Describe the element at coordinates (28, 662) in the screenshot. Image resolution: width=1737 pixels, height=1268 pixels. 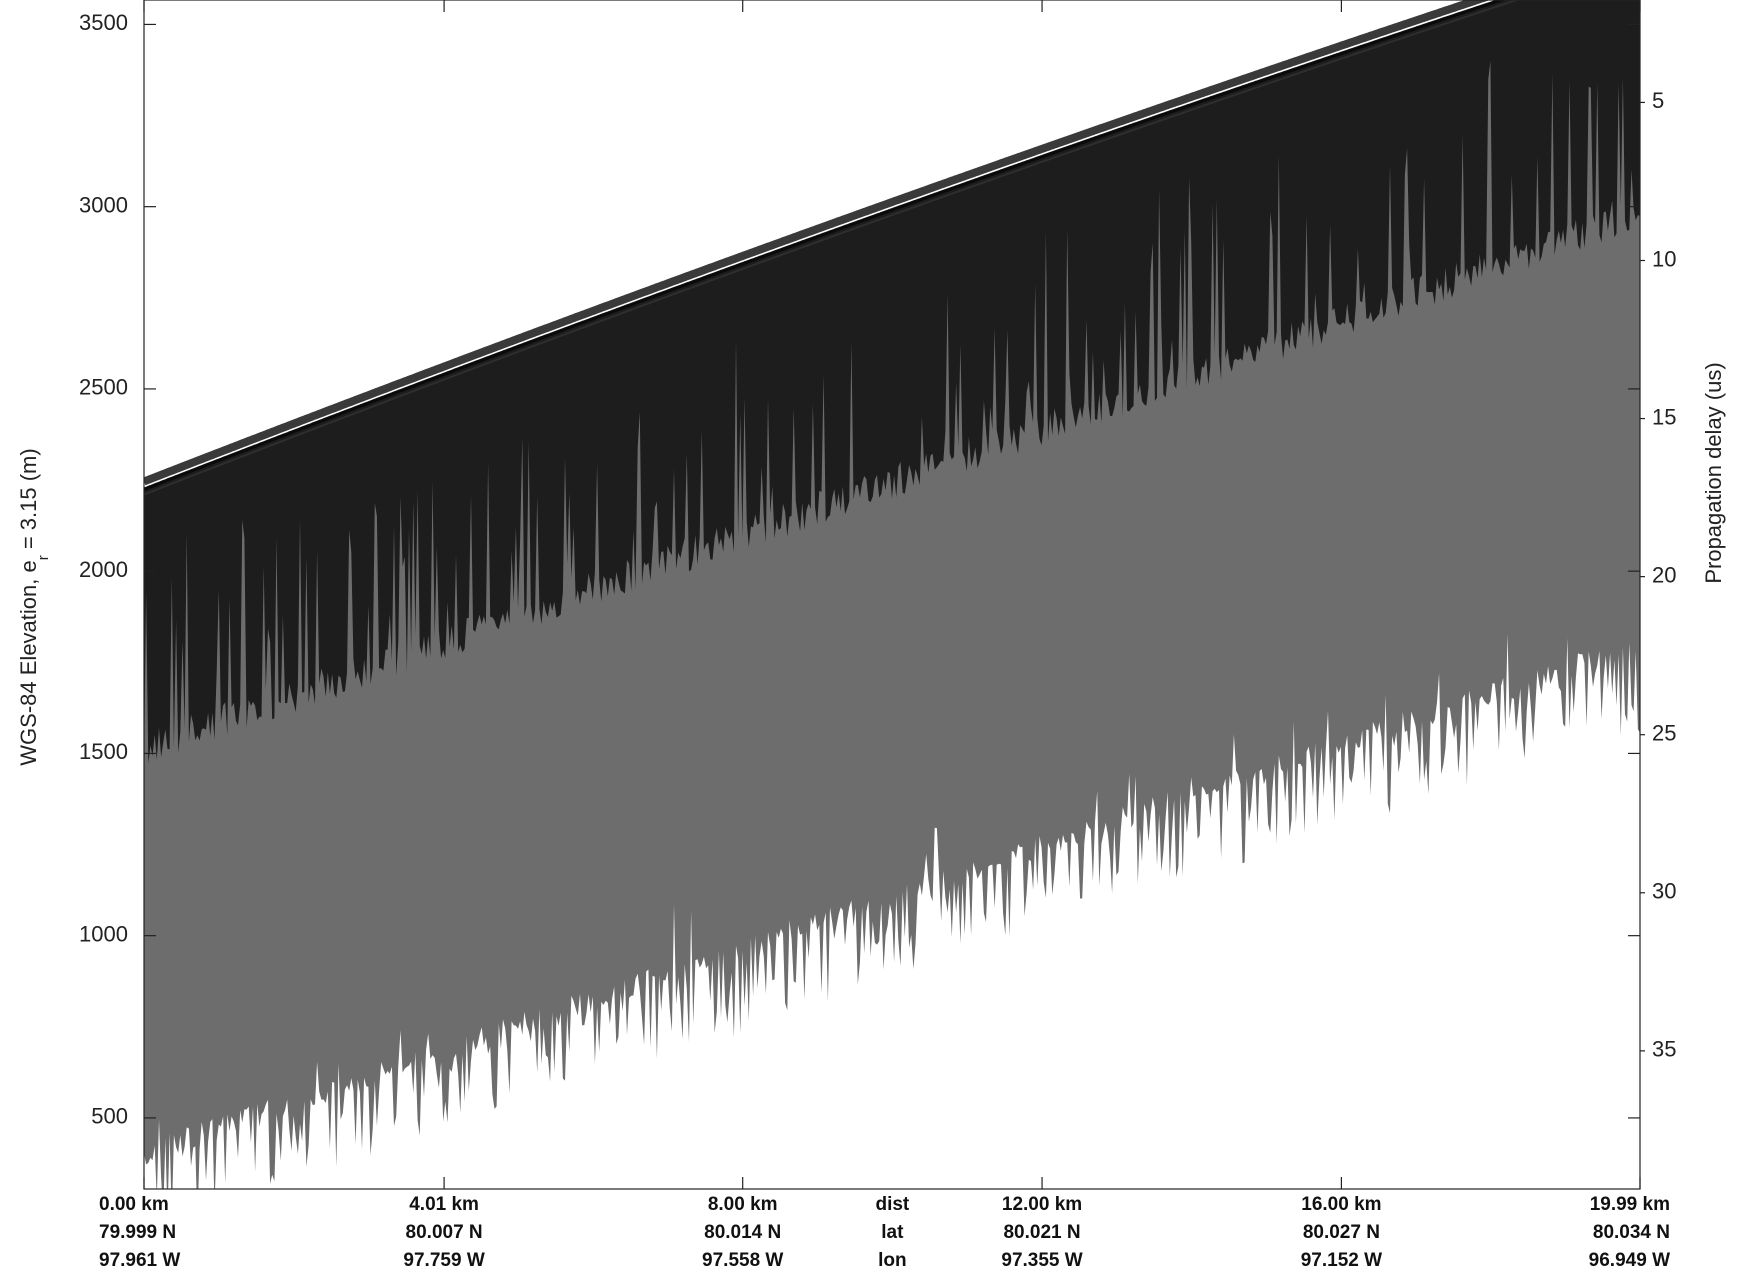
I see `y-label-main: WGS-84 Elevation, e` at that location.